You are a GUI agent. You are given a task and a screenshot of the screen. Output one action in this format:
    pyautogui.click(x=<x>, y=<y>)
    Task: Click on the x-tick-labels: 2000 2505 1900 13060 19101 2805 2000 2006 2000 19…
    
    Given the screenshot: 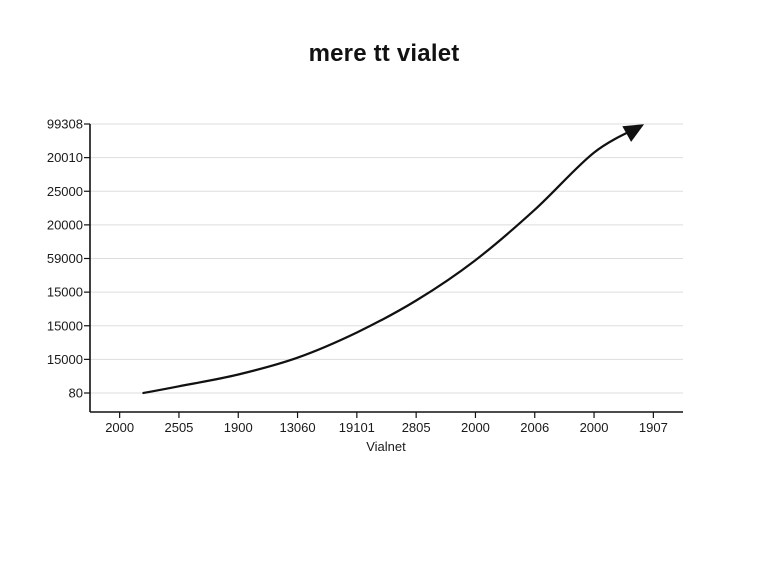 What is the action you would take?
    pyautogui.click(x=386, y=427)
    